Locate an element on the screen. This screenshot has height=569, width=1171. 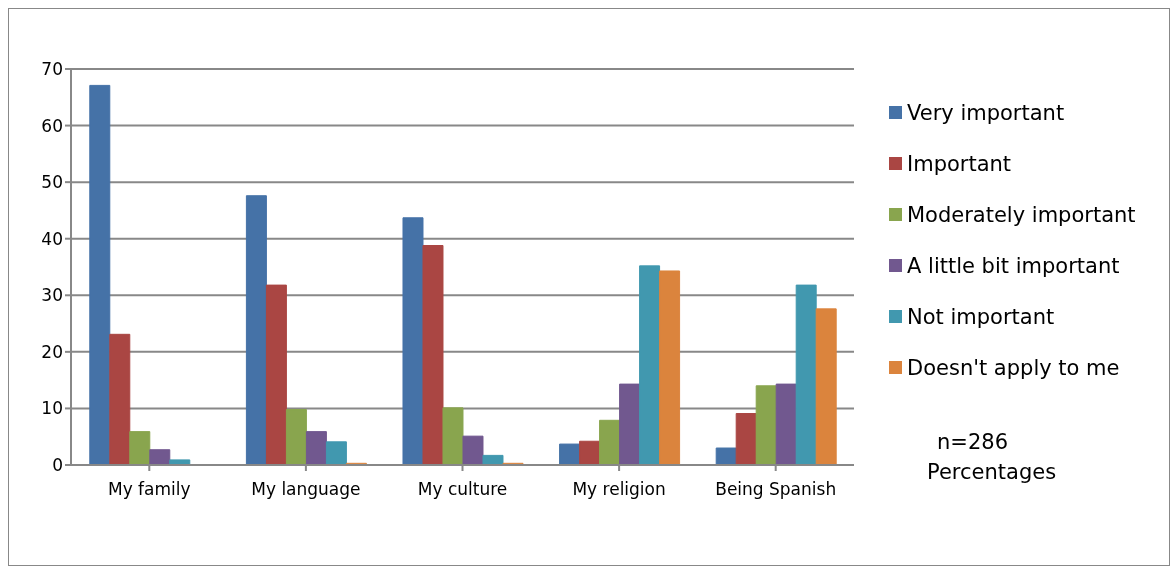
y-tick-label: 10 is located at coordinates (52, 408).